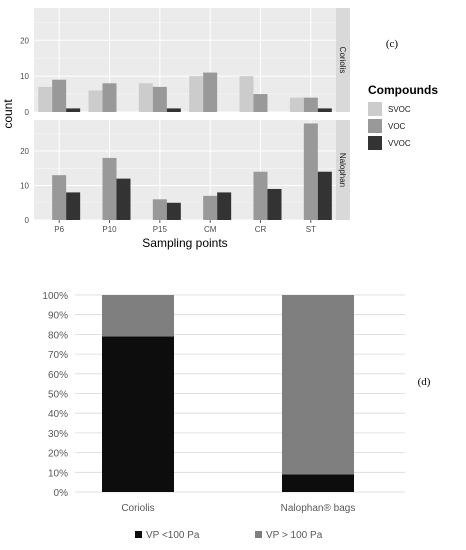 This screenshot has width=466, height=550. What do you see at coordinates (399, 109) in the screenshot?
I see `legend-label-svoc: SVOC` at bounding box center [399, 109].